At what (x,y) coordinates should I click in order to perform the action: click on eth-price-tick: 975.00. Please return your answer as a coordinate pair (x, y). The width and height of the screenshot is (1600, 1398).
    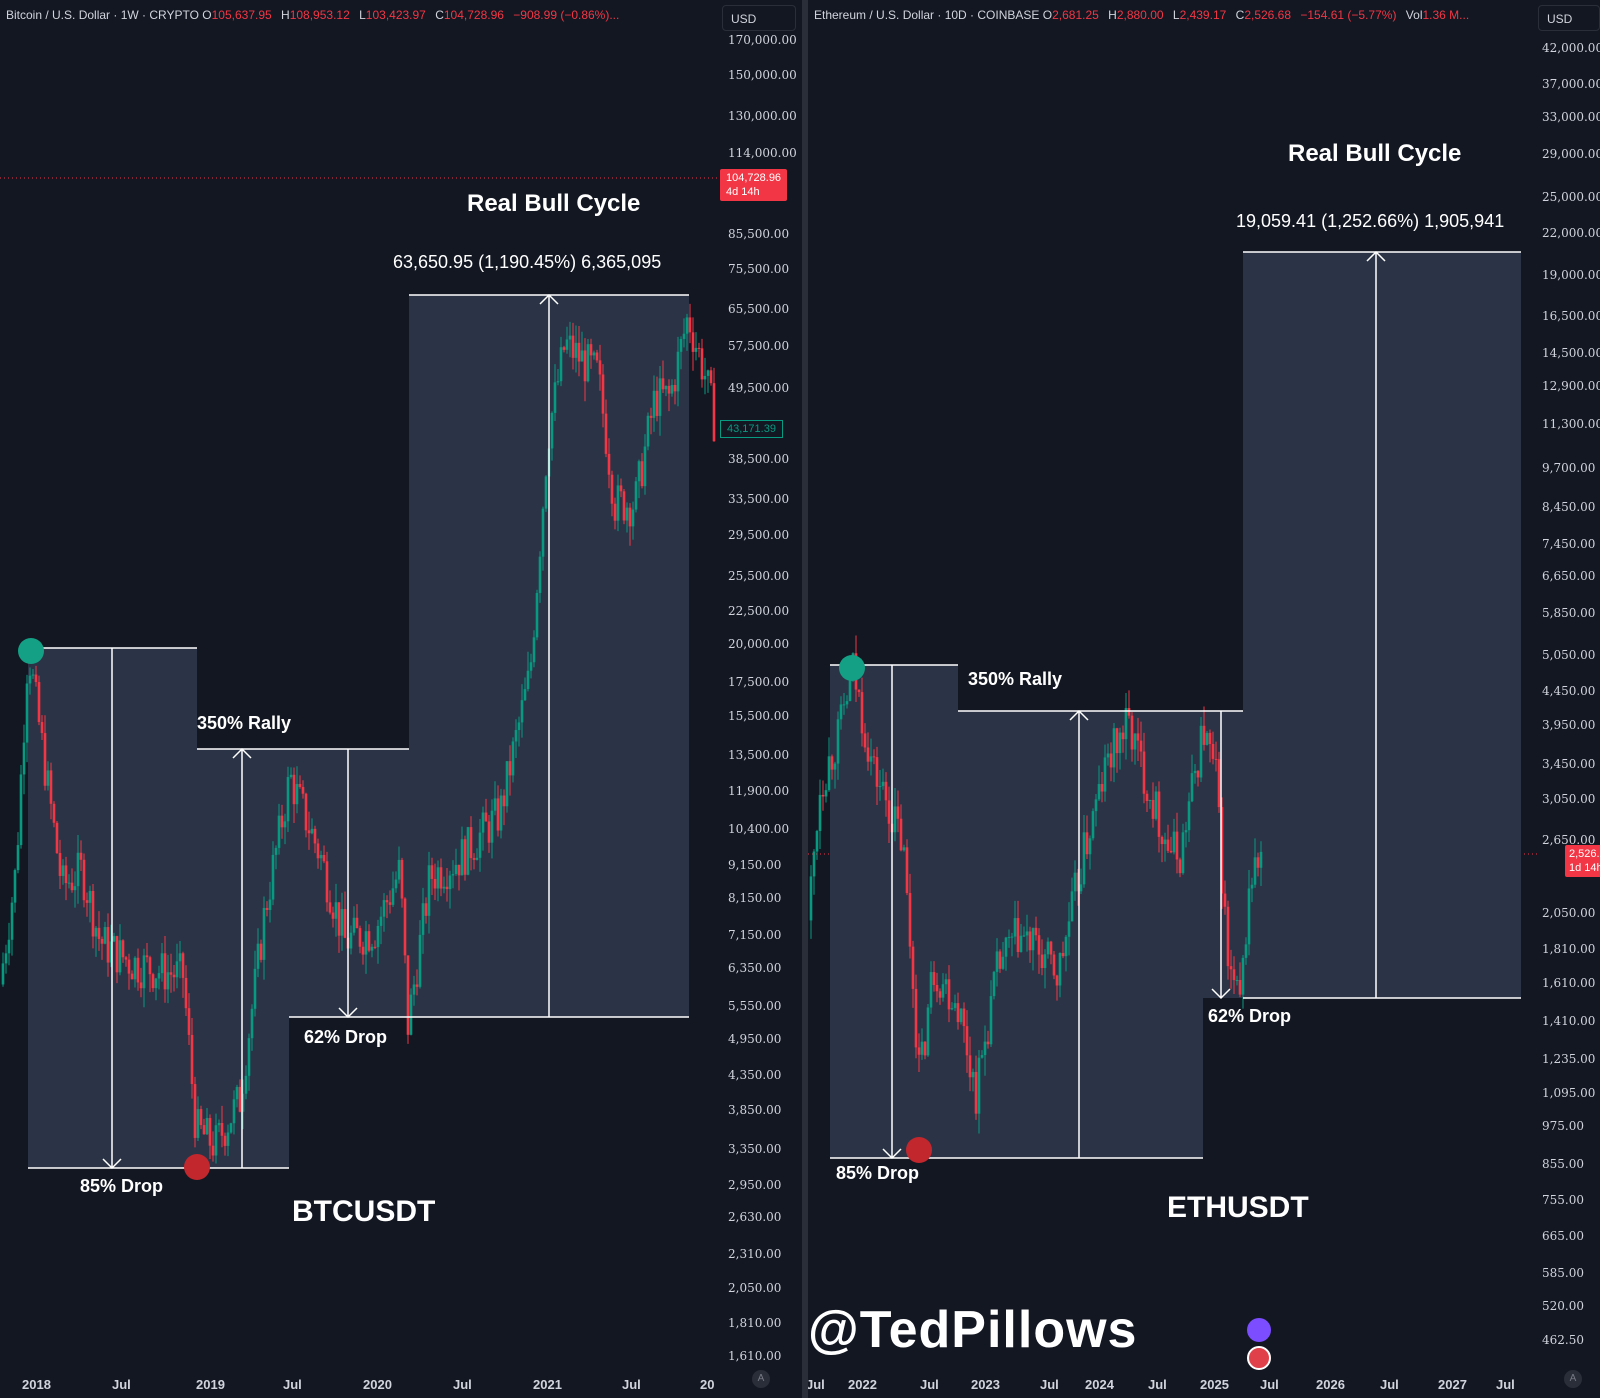
    Looking at the image, I should click on (1563, 1126).